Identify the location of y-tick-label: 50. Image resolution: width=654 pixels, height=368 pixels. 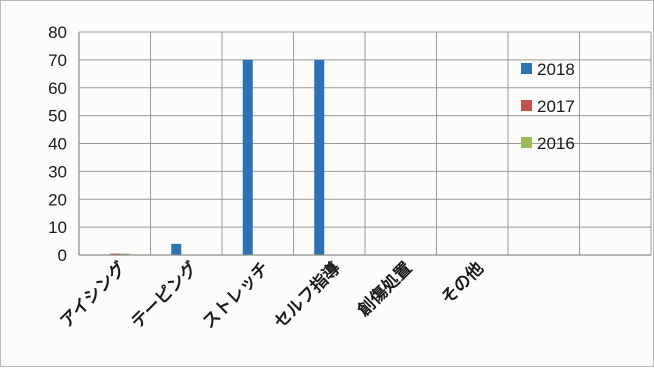
(57, 116).